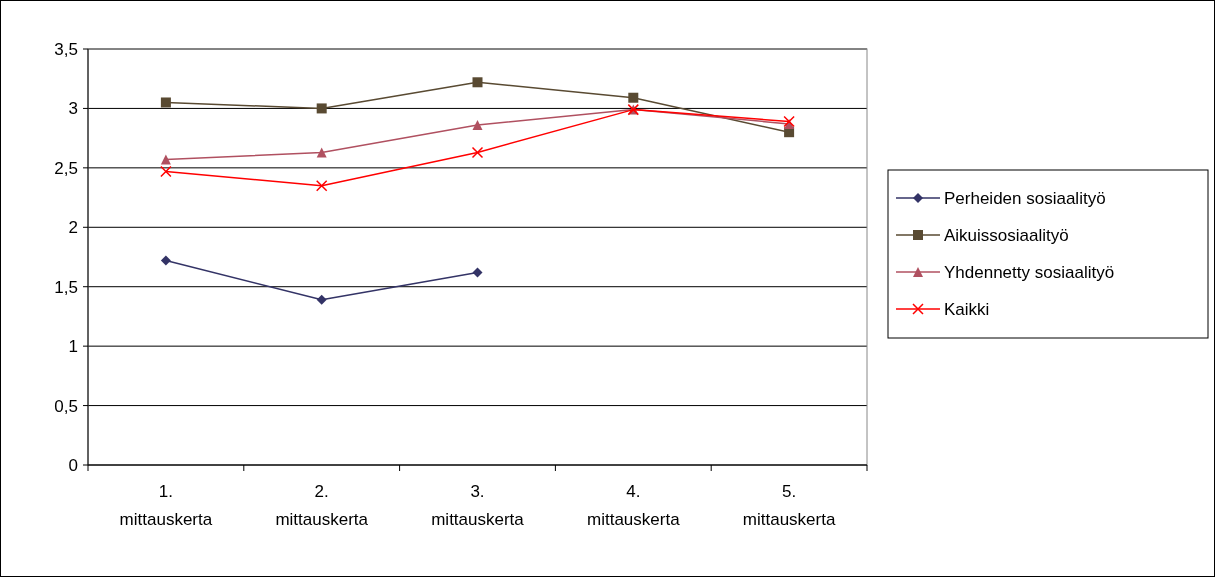 The height and width of the screenshot is (577, 1215). I want to click on y-tick-label: 3,5, so click(66, 49).